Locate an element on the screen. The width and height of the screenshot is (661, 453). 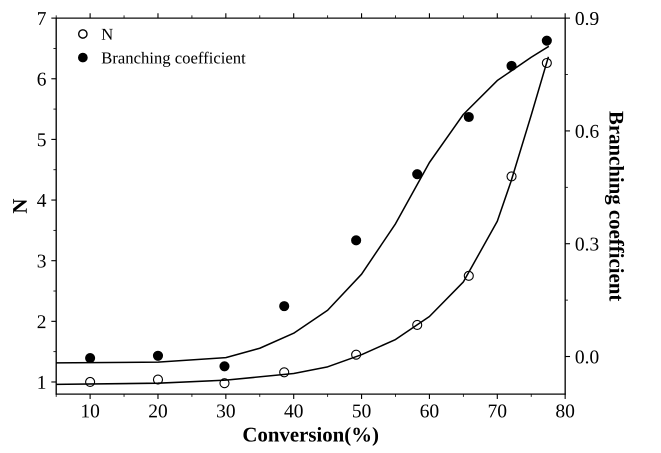
y-tick-label: 7 is located at coordinates (42, 18).